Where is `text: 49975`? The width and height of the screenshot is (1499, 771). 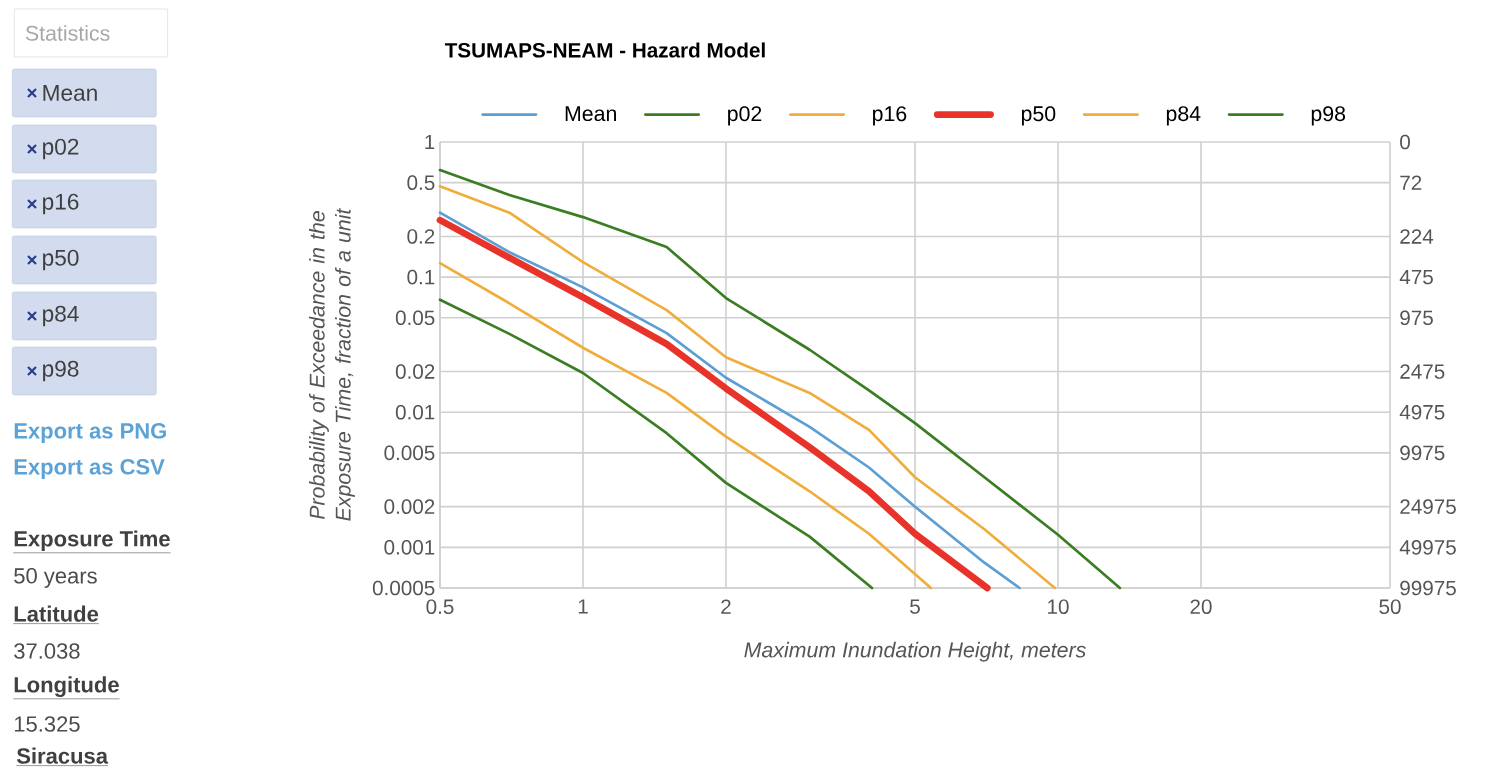 text: 49975 is located at coordinates (1427, 547).